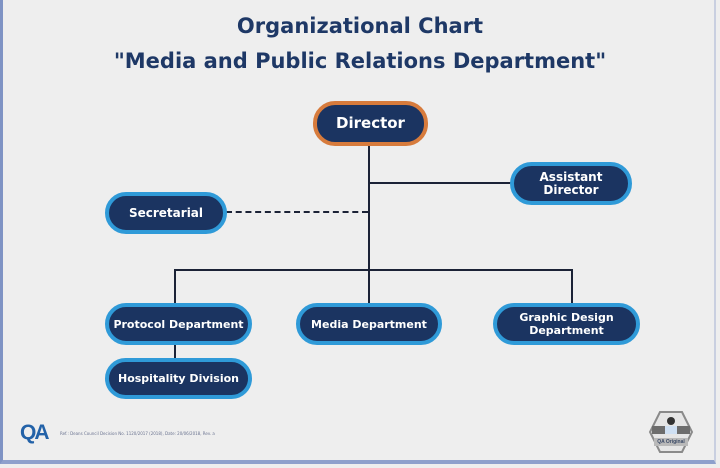 Image resolution: width=720 pixels, height=468 pixels. Describe the element at coordinates (166, 213) in the screenshot. I see `node-secretarial: Secretarial` at that location.